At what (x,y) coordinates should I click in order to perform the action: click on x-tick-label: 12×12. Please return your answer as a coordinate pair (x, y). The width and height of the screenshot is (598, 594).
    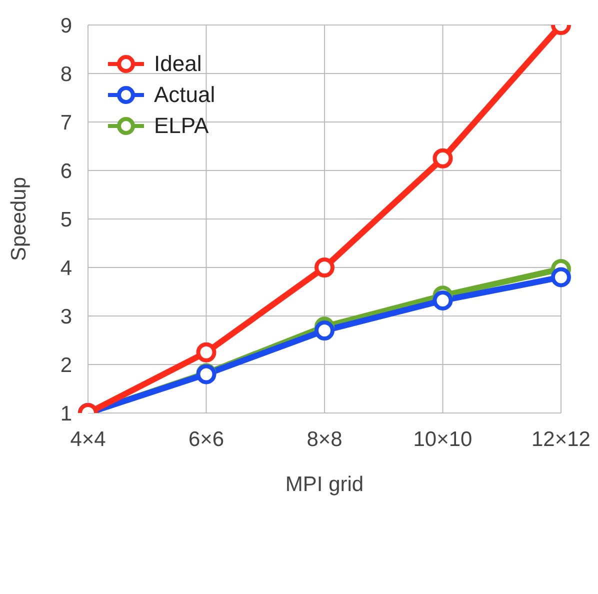
    Looking at the image, I should click on (561, 439).